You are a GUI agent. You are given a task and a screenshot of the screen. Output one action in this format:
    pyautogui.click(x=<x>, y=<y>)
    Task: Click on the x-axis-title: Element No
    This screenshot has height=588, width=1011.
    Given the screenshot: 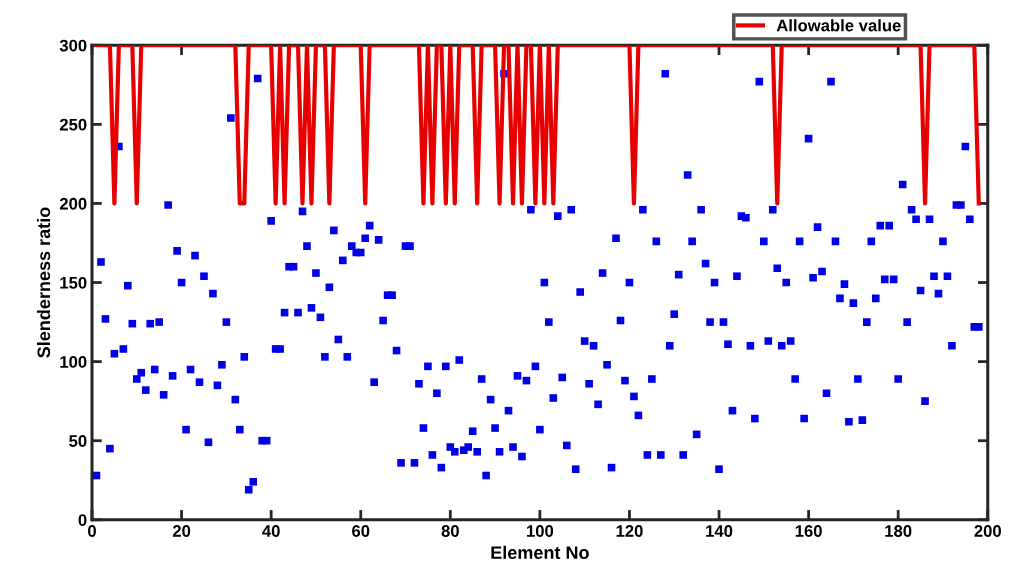 What is the action you would take?
    pyautogui.click(x=540, y=552)
    